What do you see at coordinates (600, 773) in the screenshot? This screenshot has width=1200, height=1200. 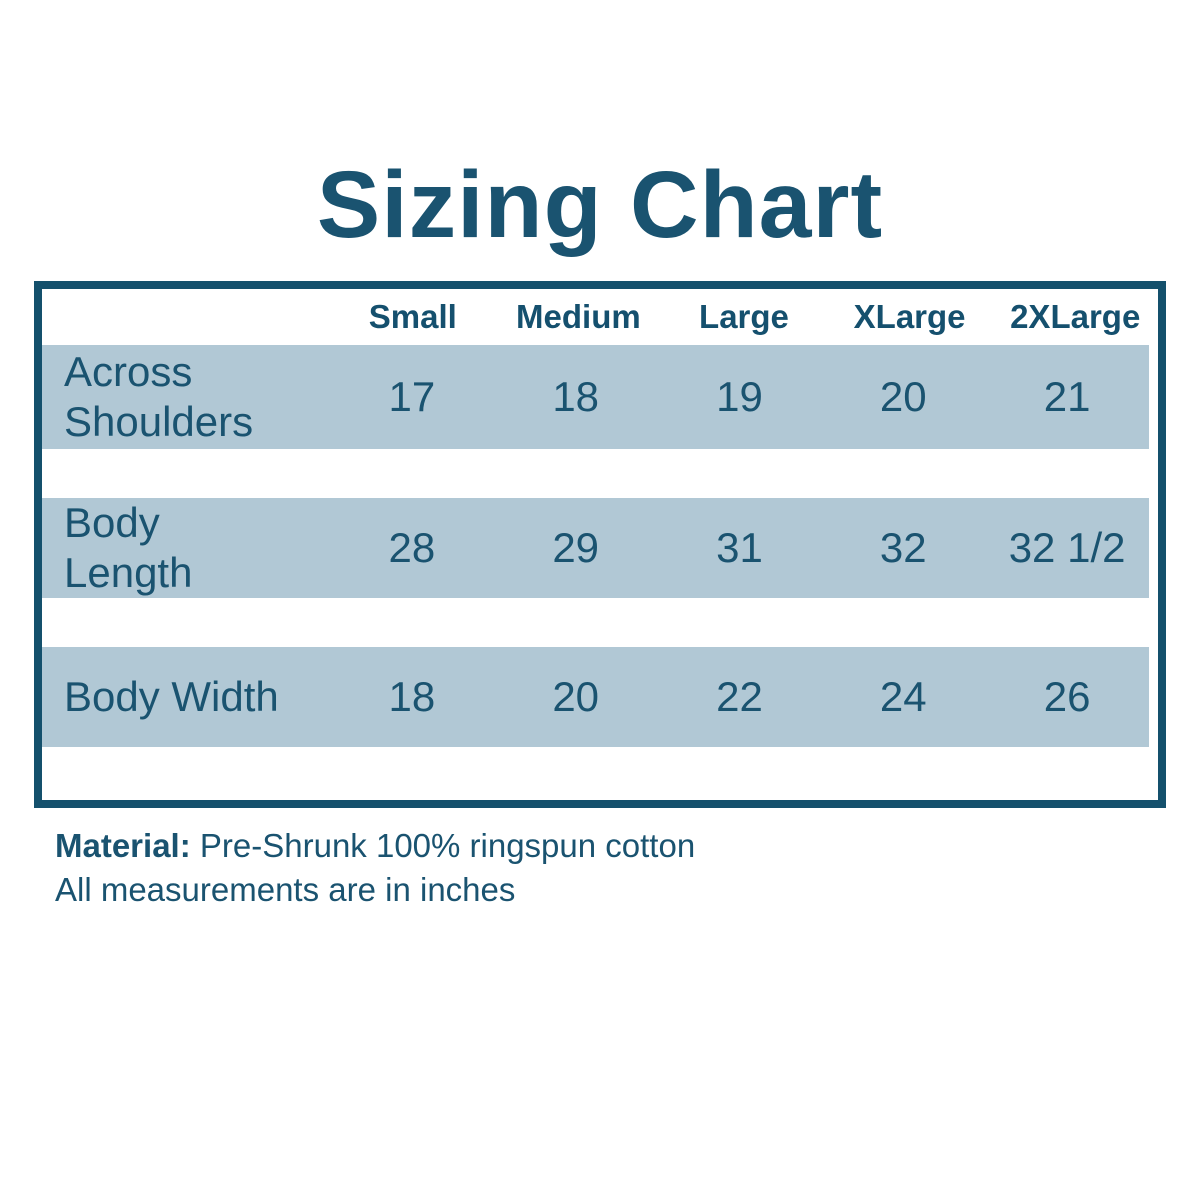 I see `row-spacer-bottom` at bounding box center [600, 773].